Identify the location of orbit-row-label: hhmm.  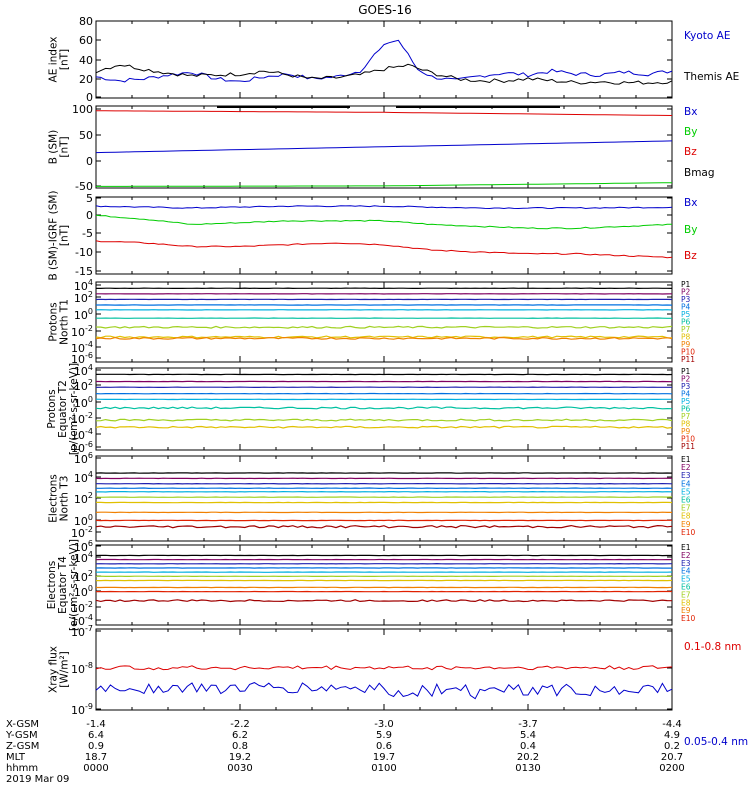
(22, 768).